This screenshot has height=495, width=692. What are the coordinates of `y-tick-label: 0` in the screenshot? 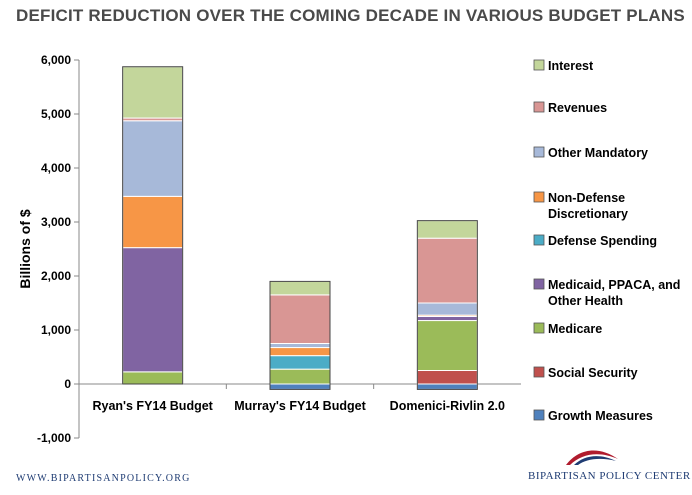 It's located at (67, 384).